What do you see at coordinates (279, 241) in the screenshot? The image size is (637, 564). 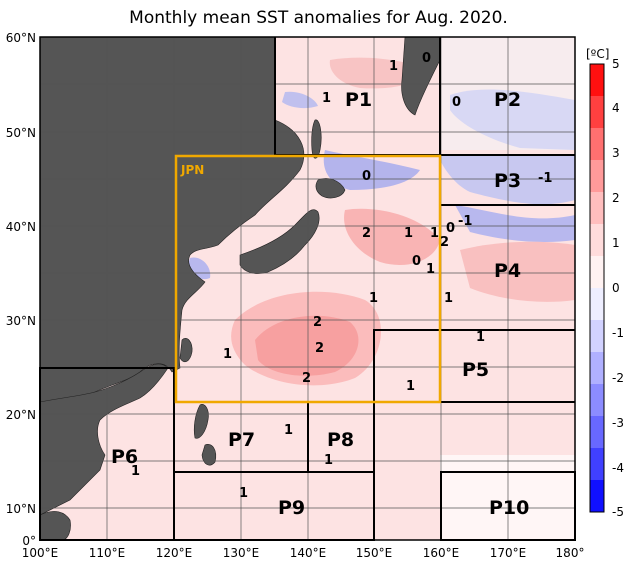 I see `japan-honshu` at bounding box center [279, 241].